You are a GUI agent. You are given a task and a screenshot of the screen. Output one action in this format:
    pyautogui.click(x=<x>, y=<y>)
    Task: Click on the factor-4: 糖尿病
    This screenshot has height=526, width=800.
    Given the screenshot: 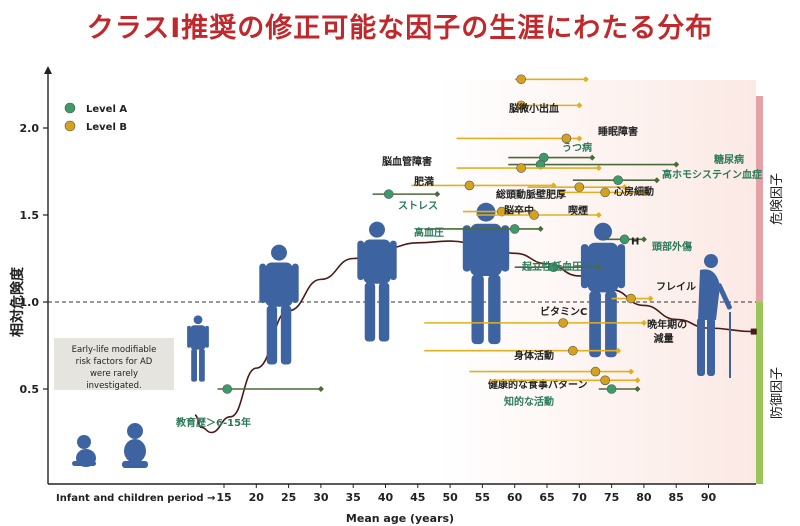 What is the action you would take?
    pyautogui.click(x=626, y=161)
    